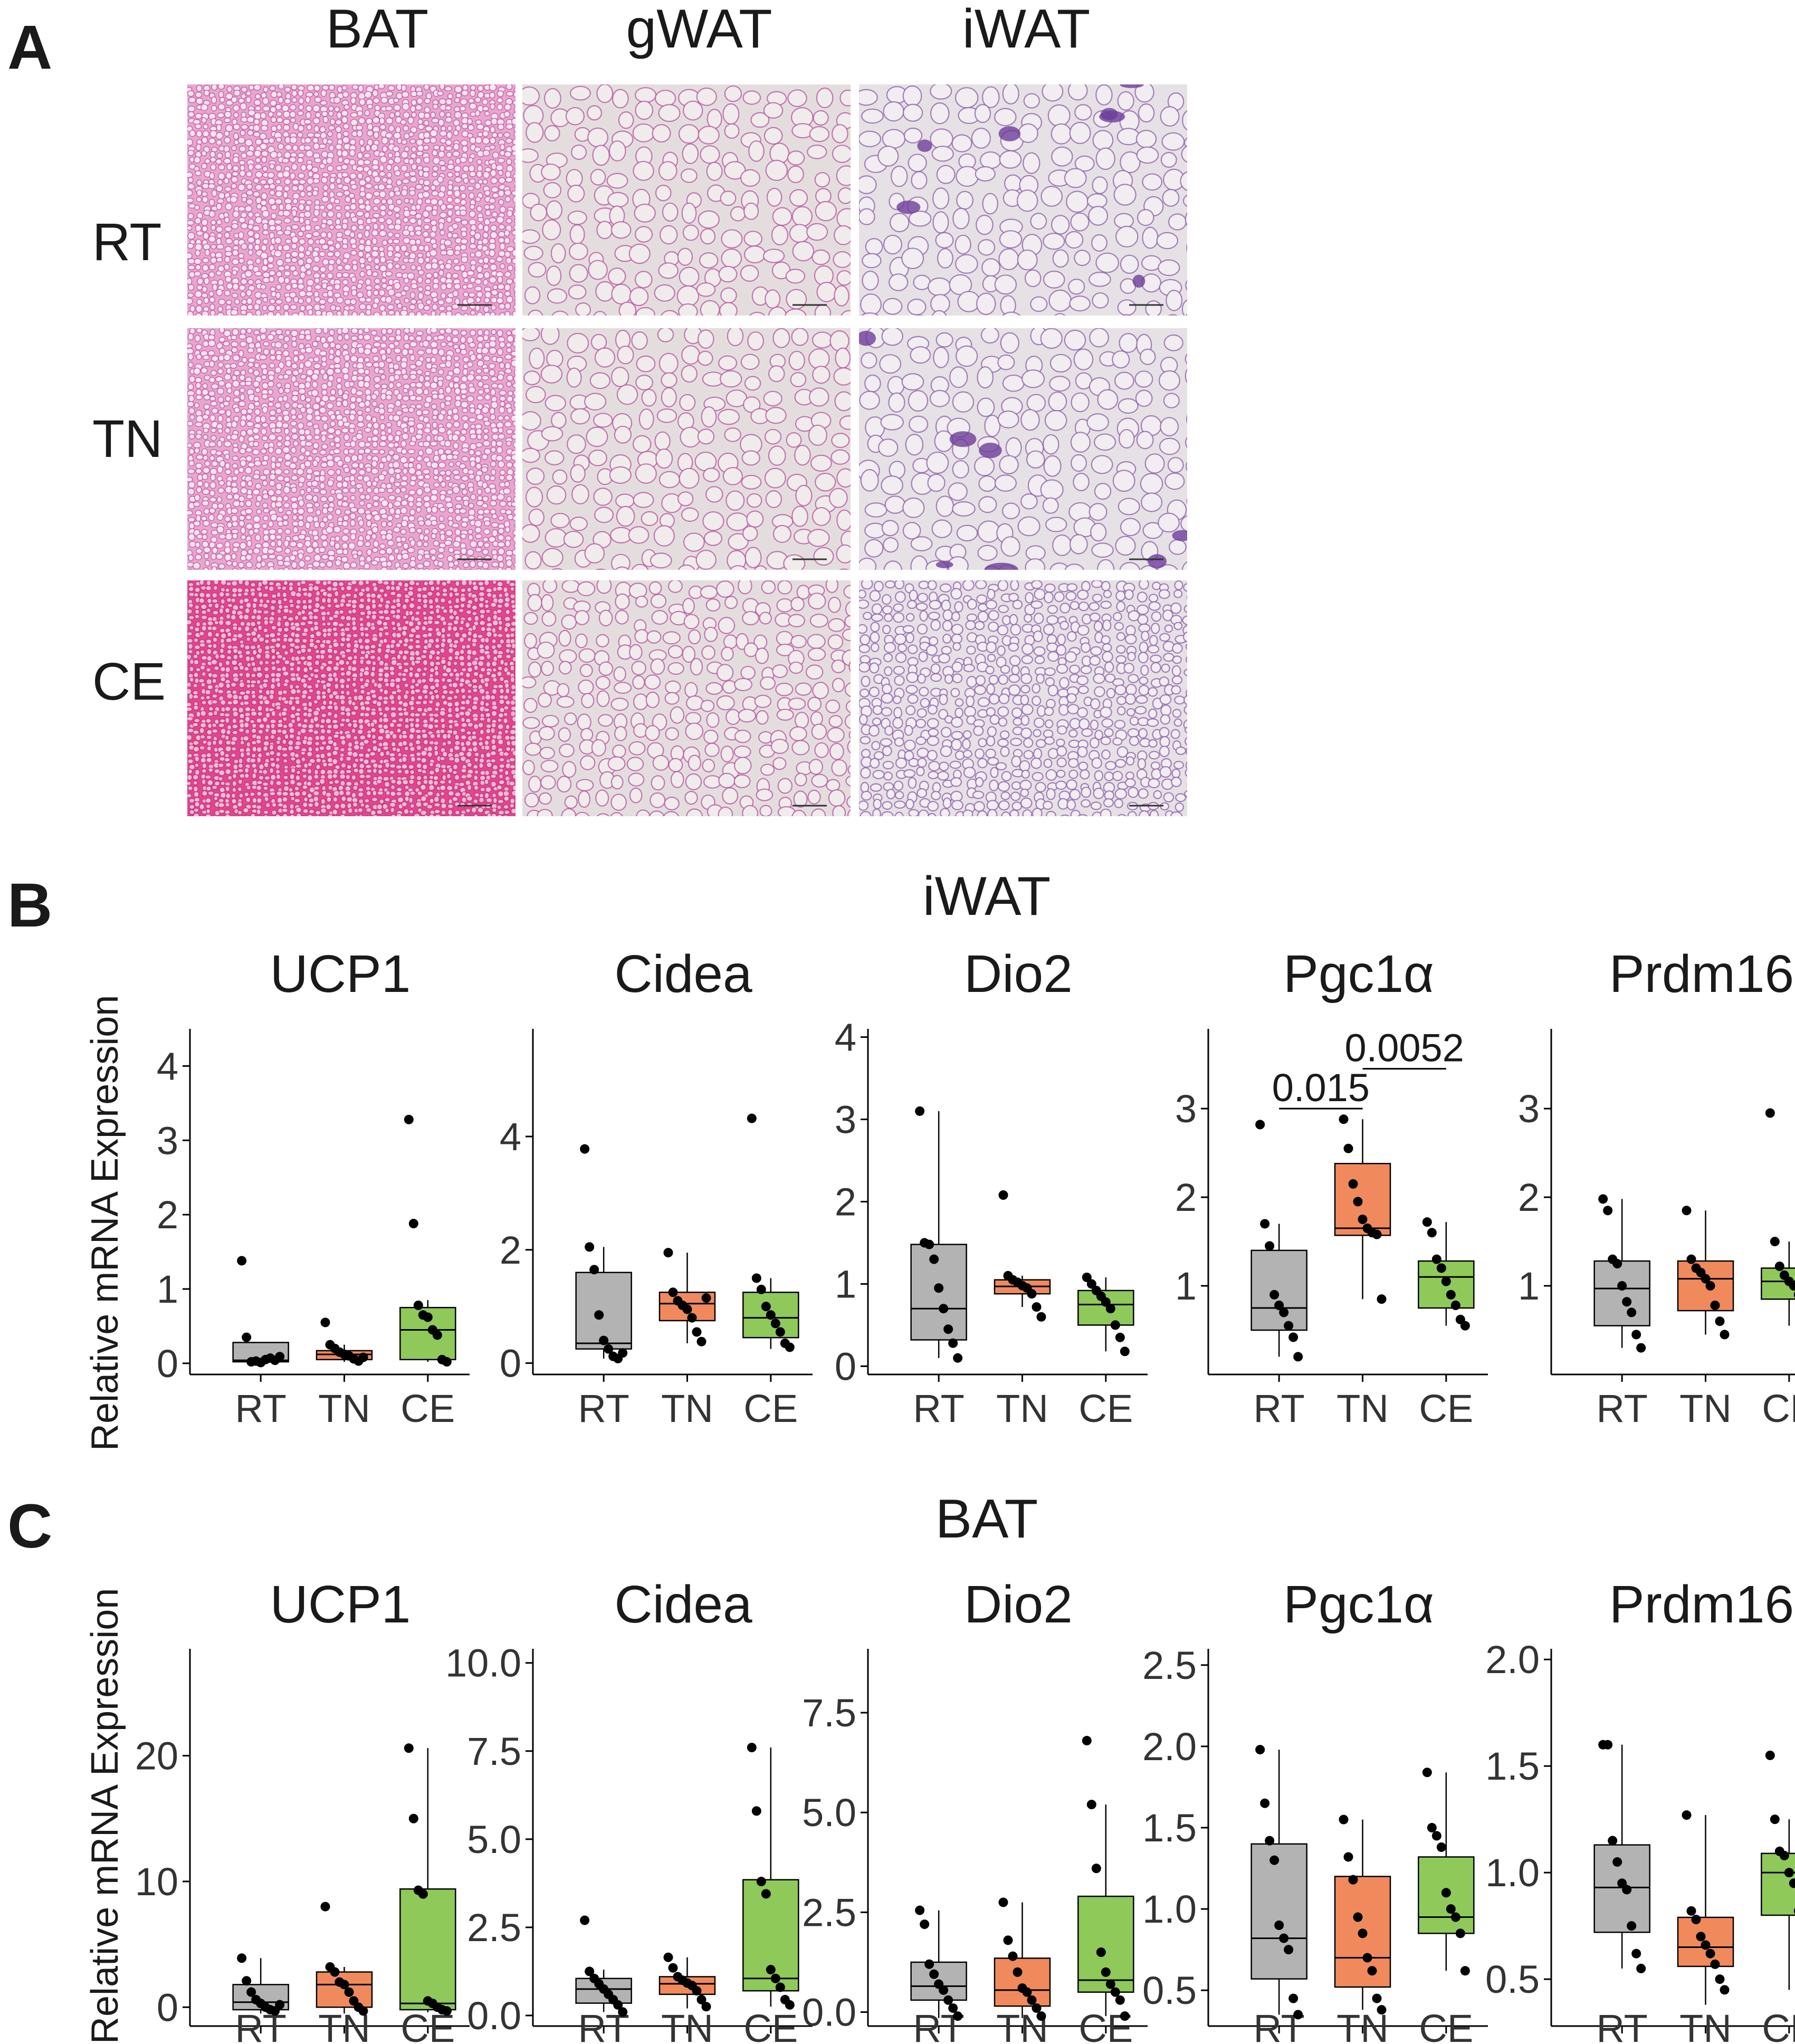  I want to click on box-c-prdm16-RT, so click(1622, 1888).